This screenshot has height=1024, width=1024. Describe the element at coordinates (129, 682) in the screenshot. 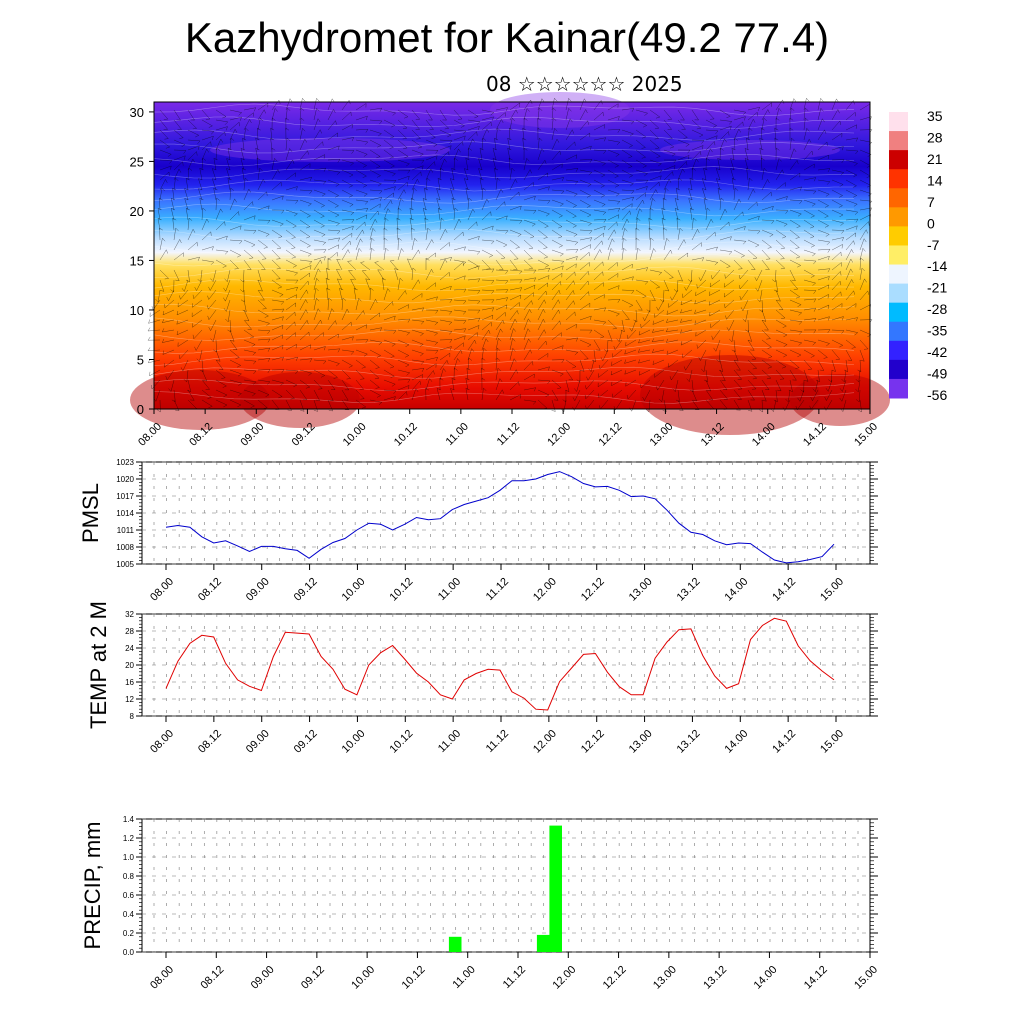

I see `y-tick-label: 16` at that location.